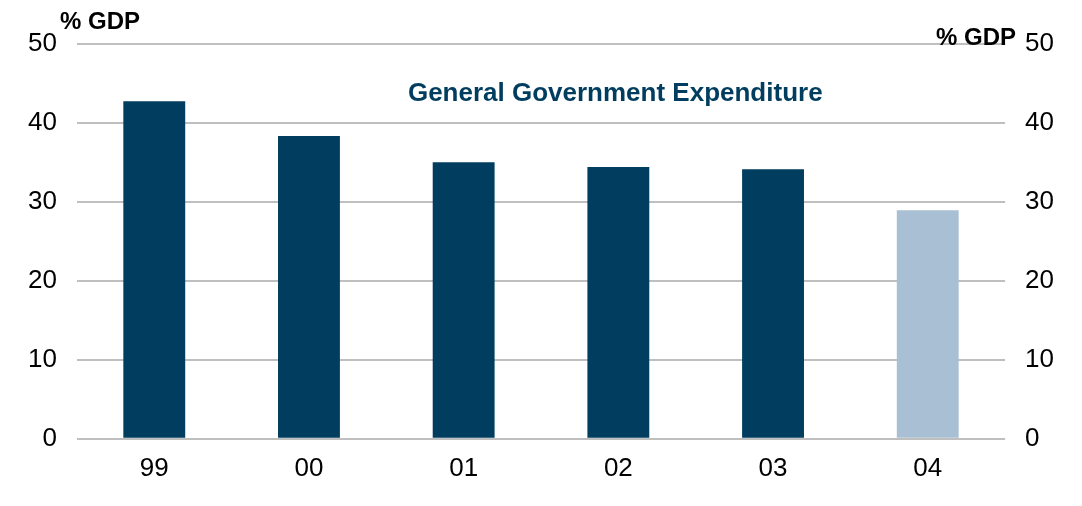  What do you see at coordinates (1039, 357) in the screenshot?
I see `y2-tick-label: 10` at bounding box center [1039, 357].